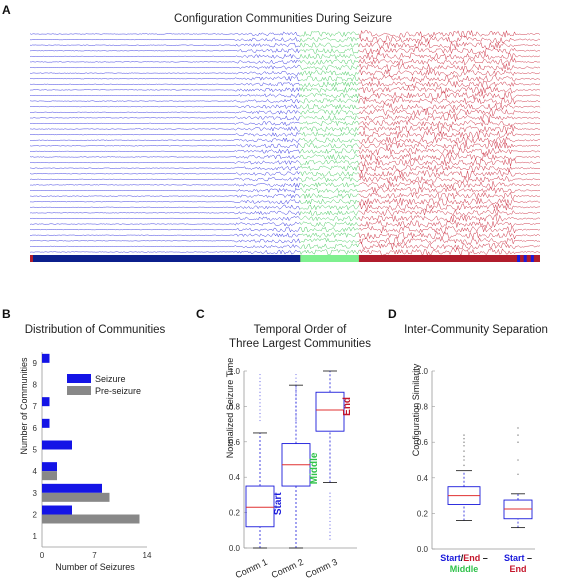  What do you see at coordinates (299, 459) in the screenshot?
I see `panel-c-boxes: Start Middle End` at bounding box center [299, 459].